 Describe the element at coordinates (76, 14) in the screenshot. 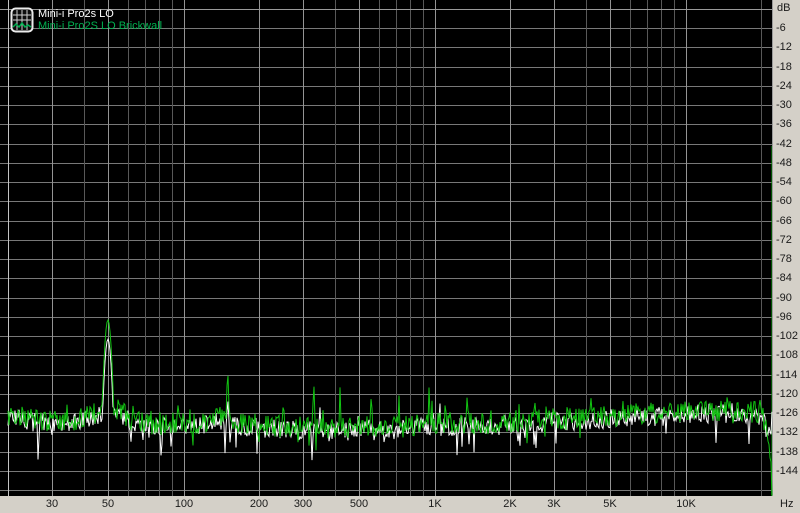

I see `legend-series1-label: Mini-i Pro2s LO` at that location.